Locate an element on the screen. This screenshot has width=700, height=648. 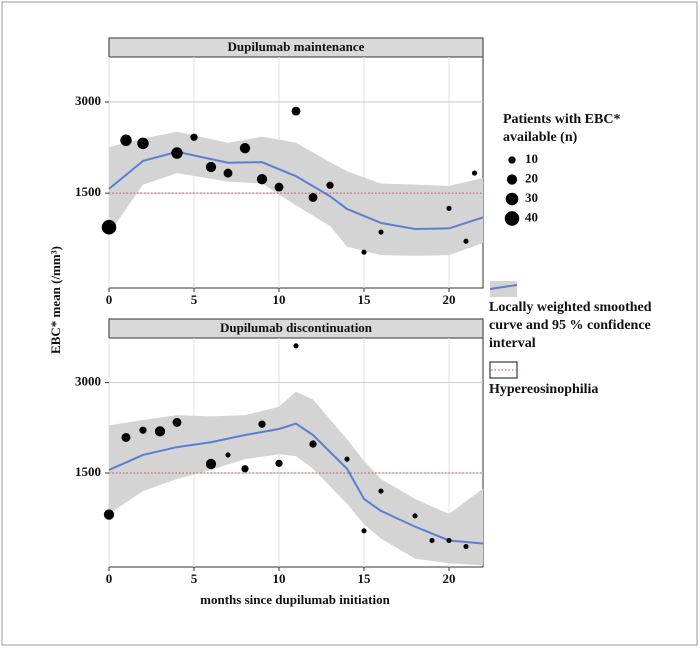
confidence-band is located at coordinates (296, 478).